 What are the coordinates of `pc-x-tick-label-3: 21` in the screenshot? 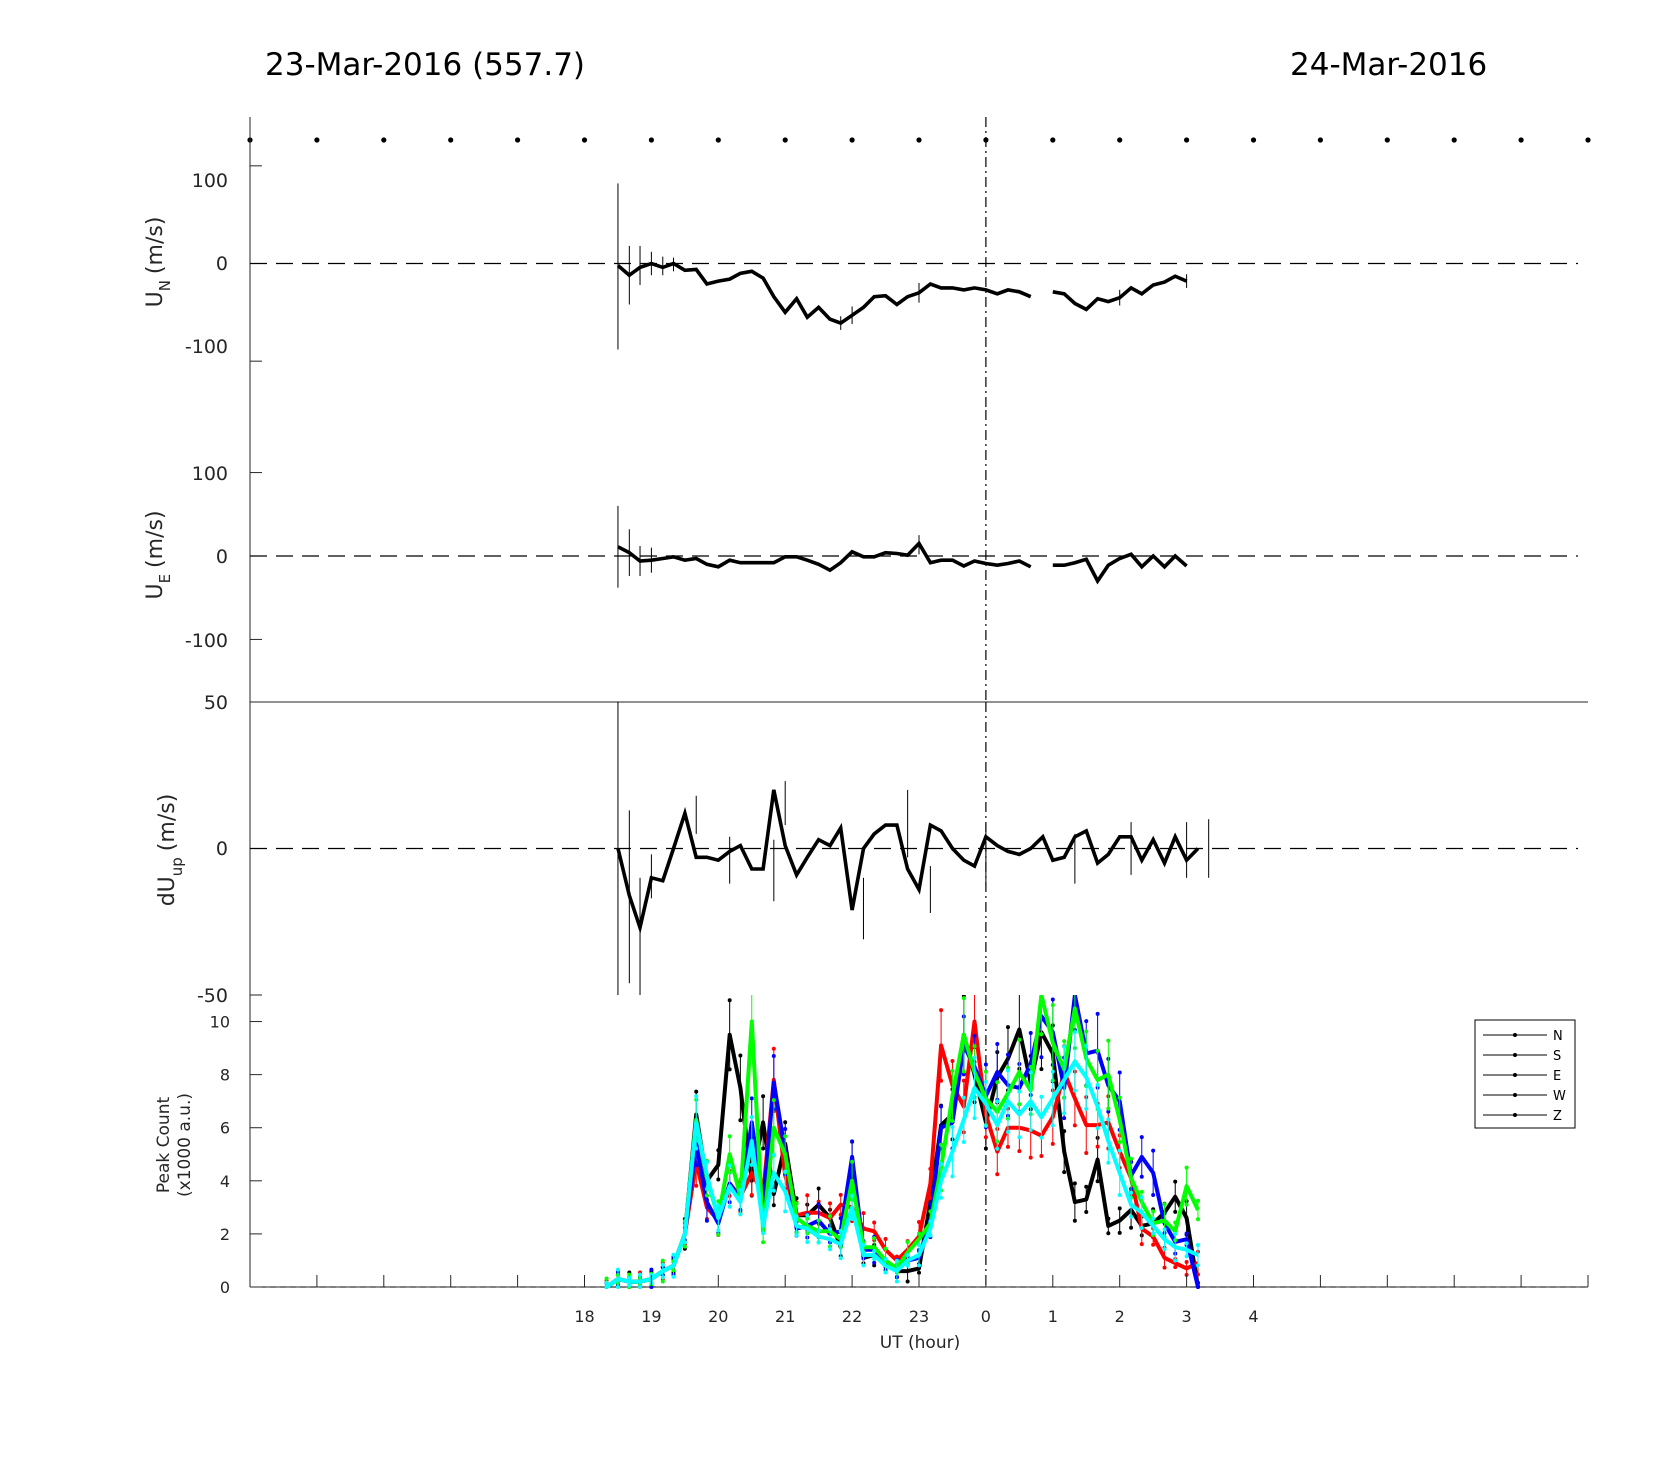 It's located at (785, 1316).